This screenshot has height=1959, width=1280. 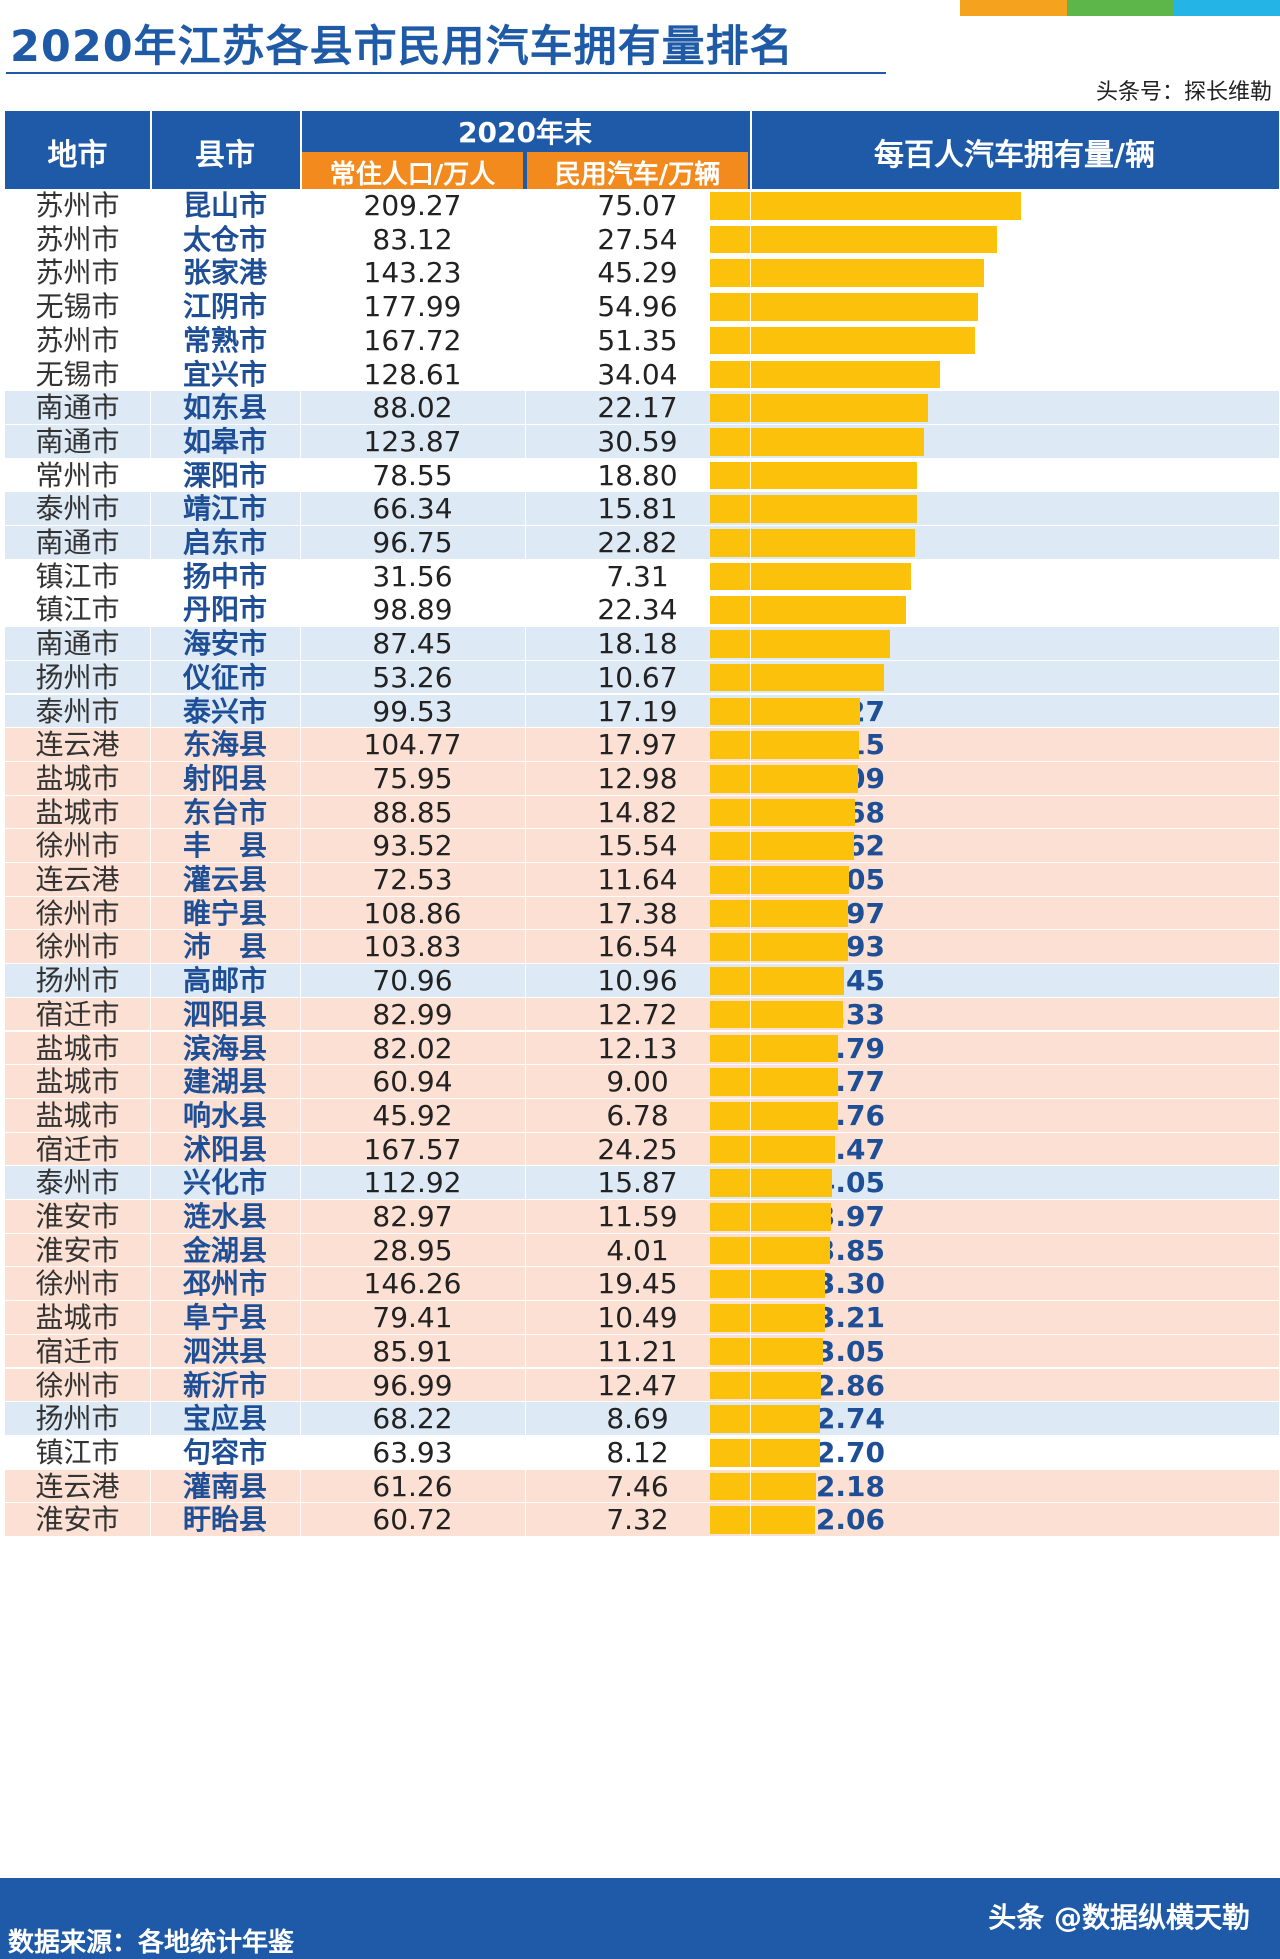 What do you see at coordinates (77, 745) in the screenshot?
I see `city-cell: 连云港` at bounding box center [77, 745].